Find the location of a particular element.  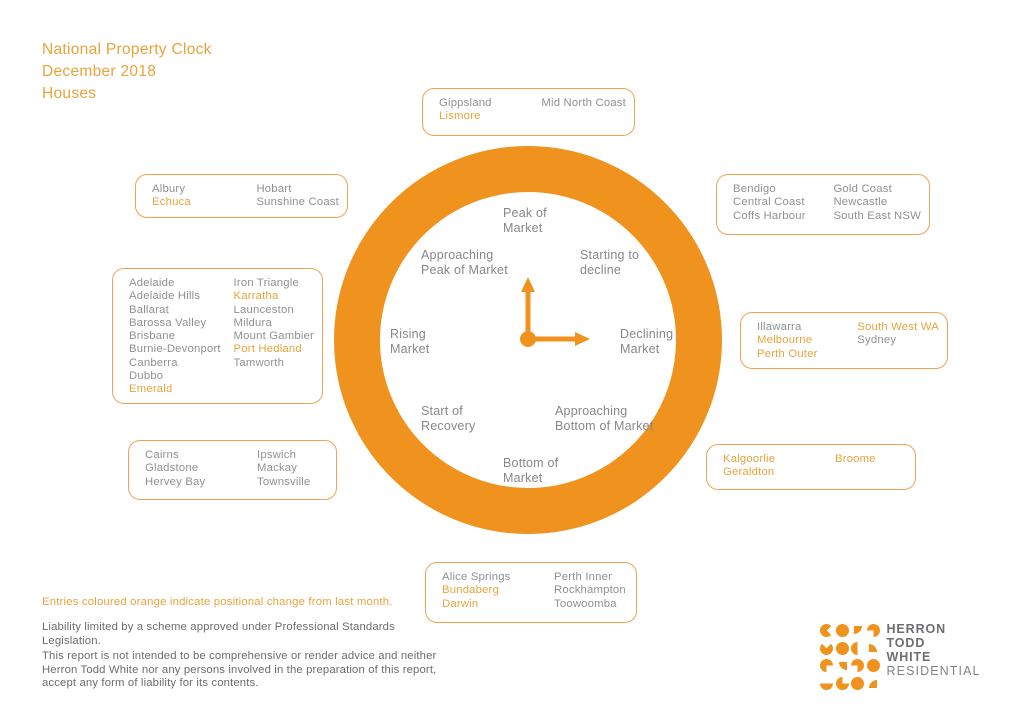

region-entry: Burnie-Devonport is located at coordinates (175, 349).